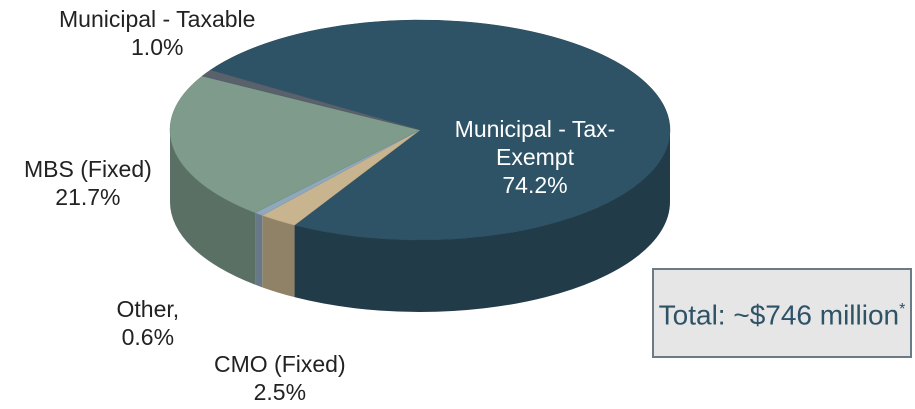 This screenshot has width=915, height=409. I want to click on slice-label: Municipal - Taxable 1.0%, so click(157, 33).